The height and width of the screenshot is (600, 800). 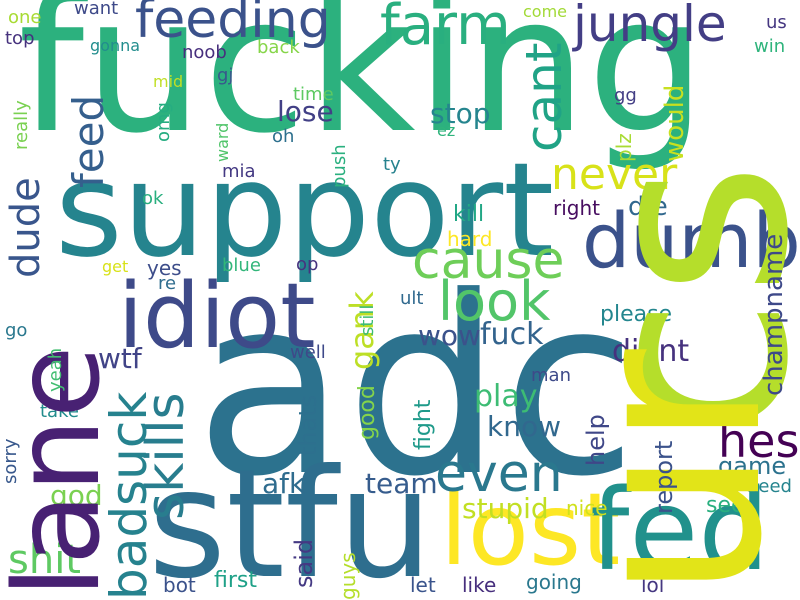 I want to click on word-gg: gg, so click(x=625, y=95).